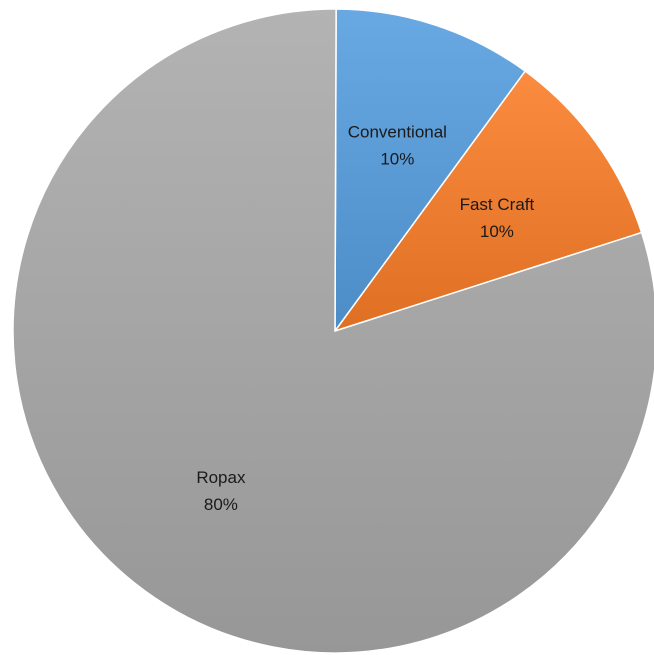  I want to click on slice-value-fast-craft: 10%, so click(497, 231).